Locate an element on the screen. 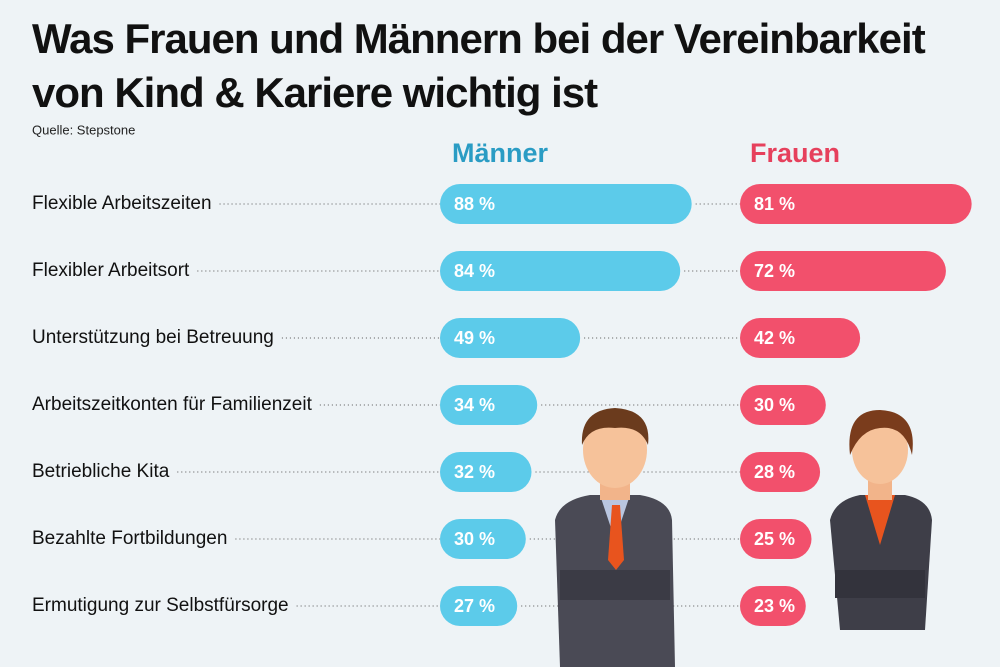 This screenshot has width=1000, height=667. category-label: Bezahlte Fortbildungen is located at coordinates (129, 538).